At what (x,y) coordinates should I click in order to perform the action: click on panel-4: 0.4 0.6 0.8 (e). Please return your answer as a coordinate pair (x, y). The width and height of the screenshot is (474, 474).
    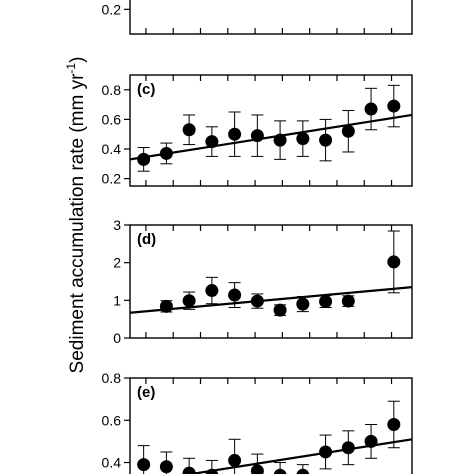
    Looking at the image, I should click on (257, 422).